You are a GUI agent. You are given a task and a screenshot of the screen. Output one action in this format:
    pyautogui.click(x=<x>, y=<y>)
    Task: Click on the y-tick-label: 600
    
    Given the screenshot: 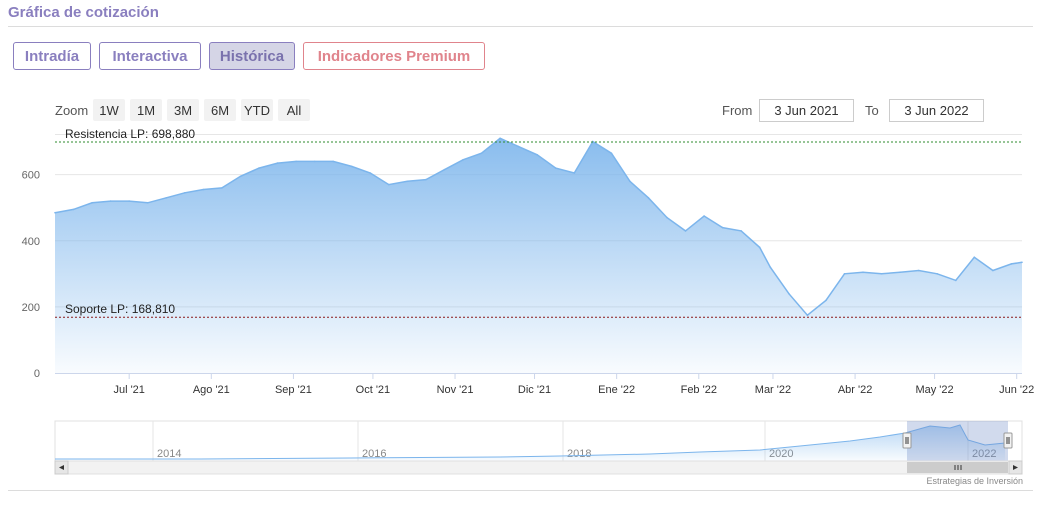 What is the action you would take?
    pyautogui.click(x=31, y=176)
    